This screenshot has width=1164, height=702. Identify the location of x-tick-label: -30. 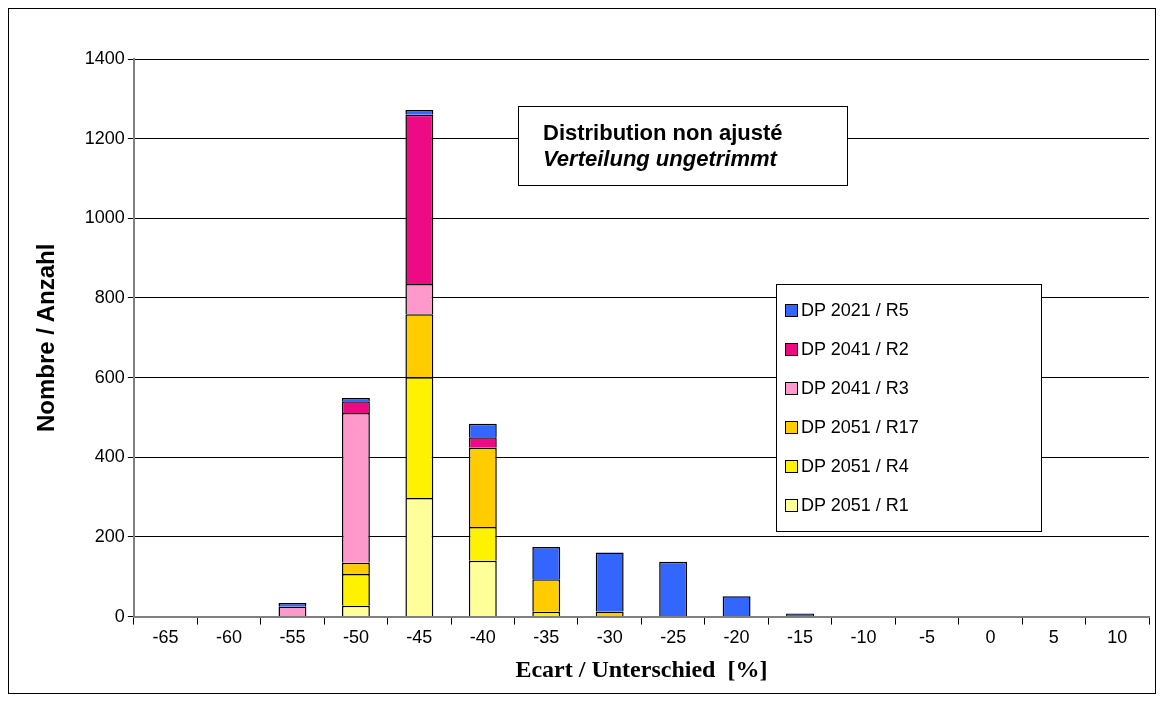
(609, 637).